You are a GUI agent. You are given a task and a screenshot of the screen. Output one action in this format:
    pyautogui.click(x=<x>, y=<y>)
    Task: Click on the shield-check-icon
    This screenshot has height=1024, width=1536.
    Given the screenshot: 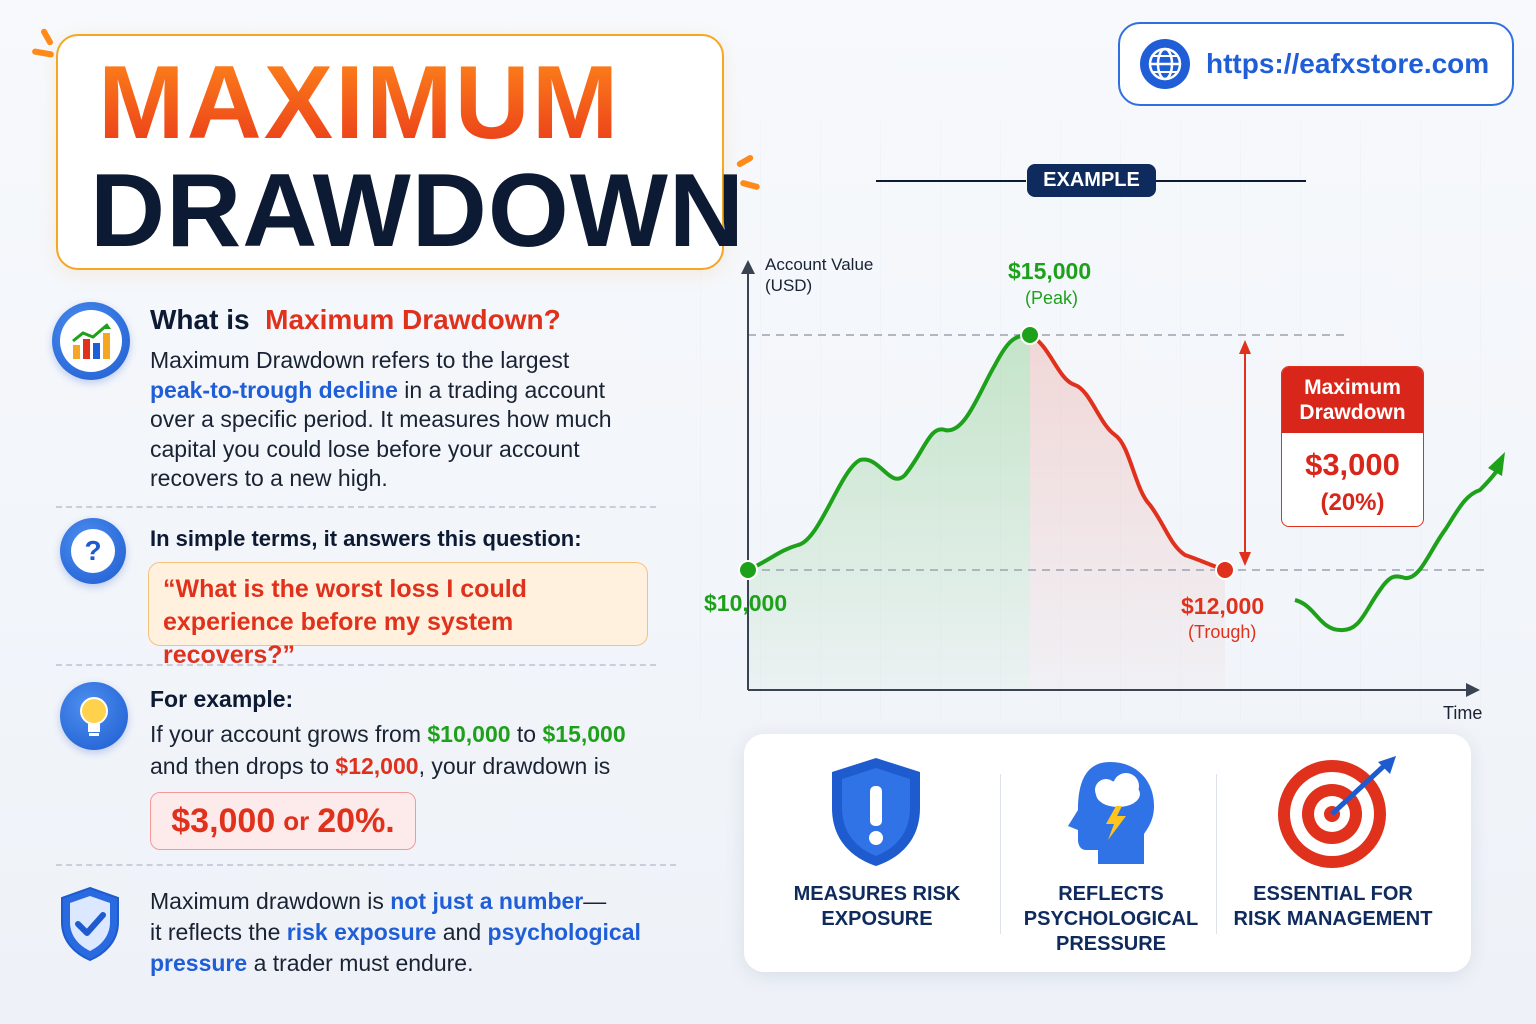 What is the action you would take?
    pyautogui.click(x=90, y=925)
    